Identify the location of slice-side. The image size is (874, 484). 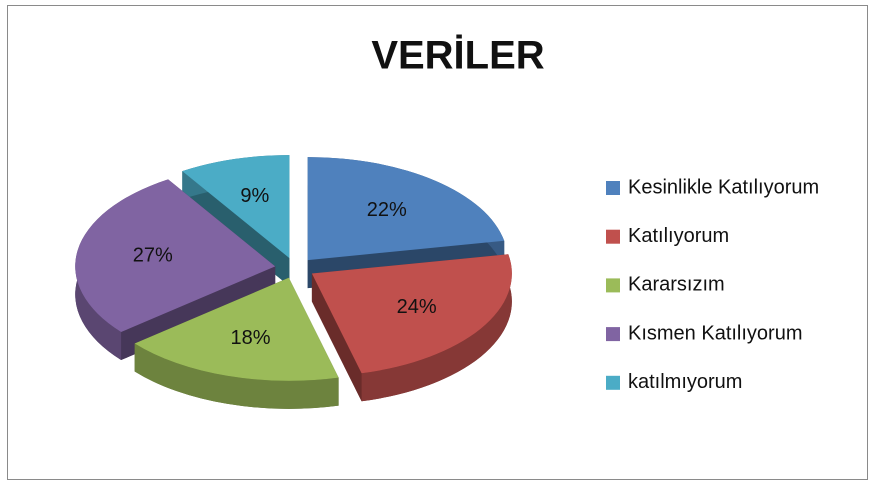
(336, 337).